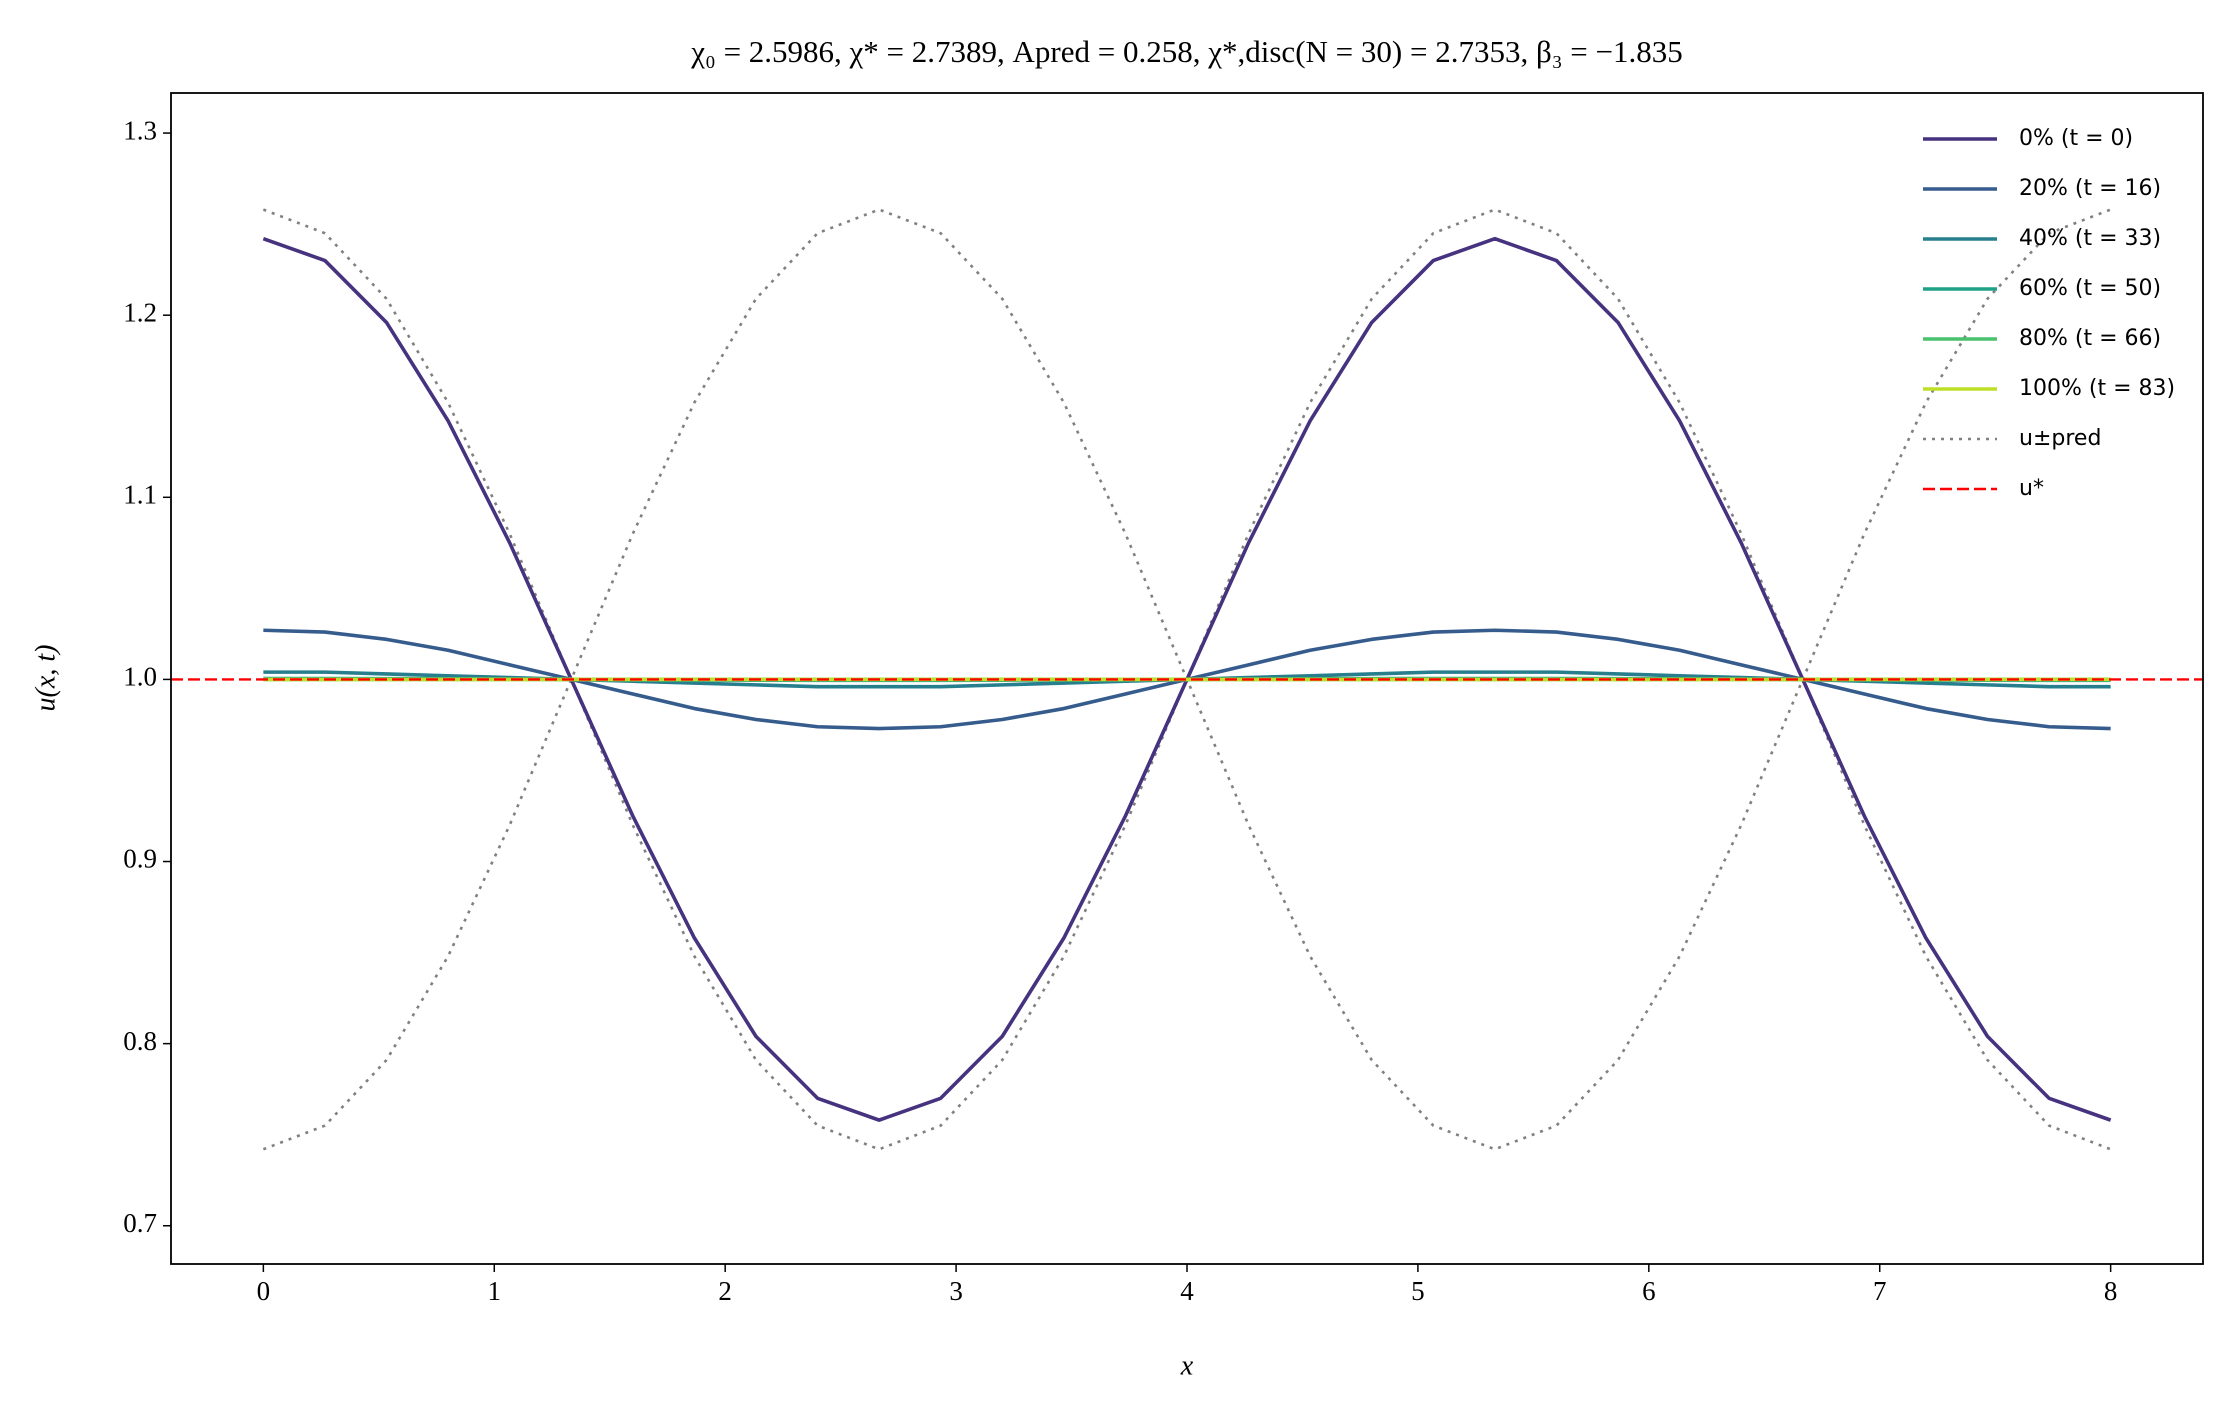 The height and width of the screenshot is (1409, 2220). Describe the element at coordinates (2090, 238) in the screenshot. I see `legend-label: 40% (t = 33)` at that location.